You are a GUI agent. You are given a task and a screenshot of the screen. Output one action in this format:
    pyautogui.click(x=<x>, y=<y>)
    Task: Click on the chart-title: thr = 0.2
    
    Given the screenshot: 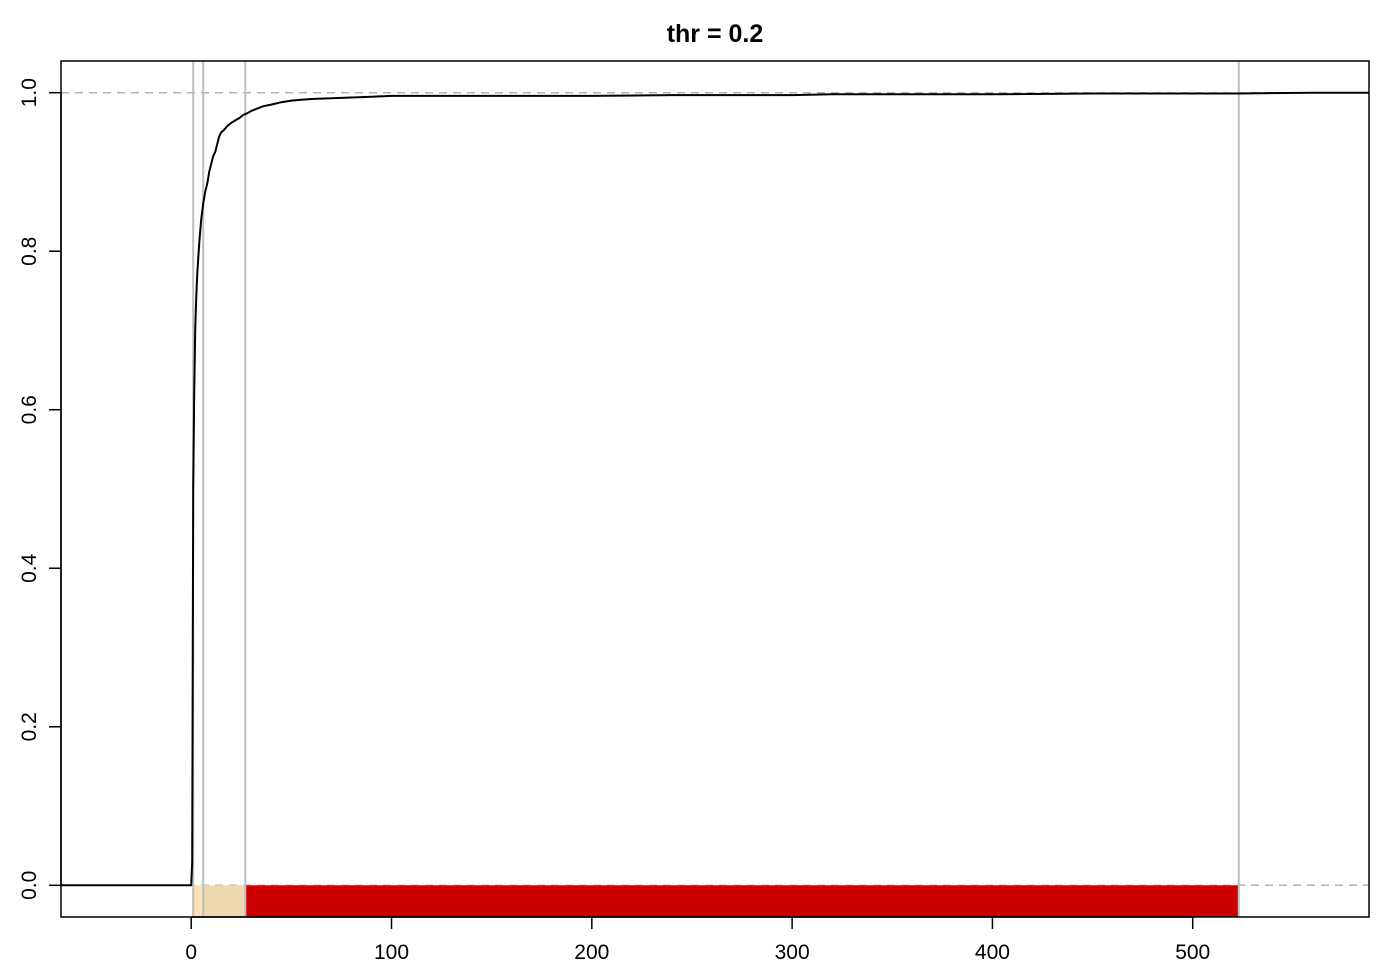 What is the action you would take?
    pyautogui.click(x=715, y=34)
    